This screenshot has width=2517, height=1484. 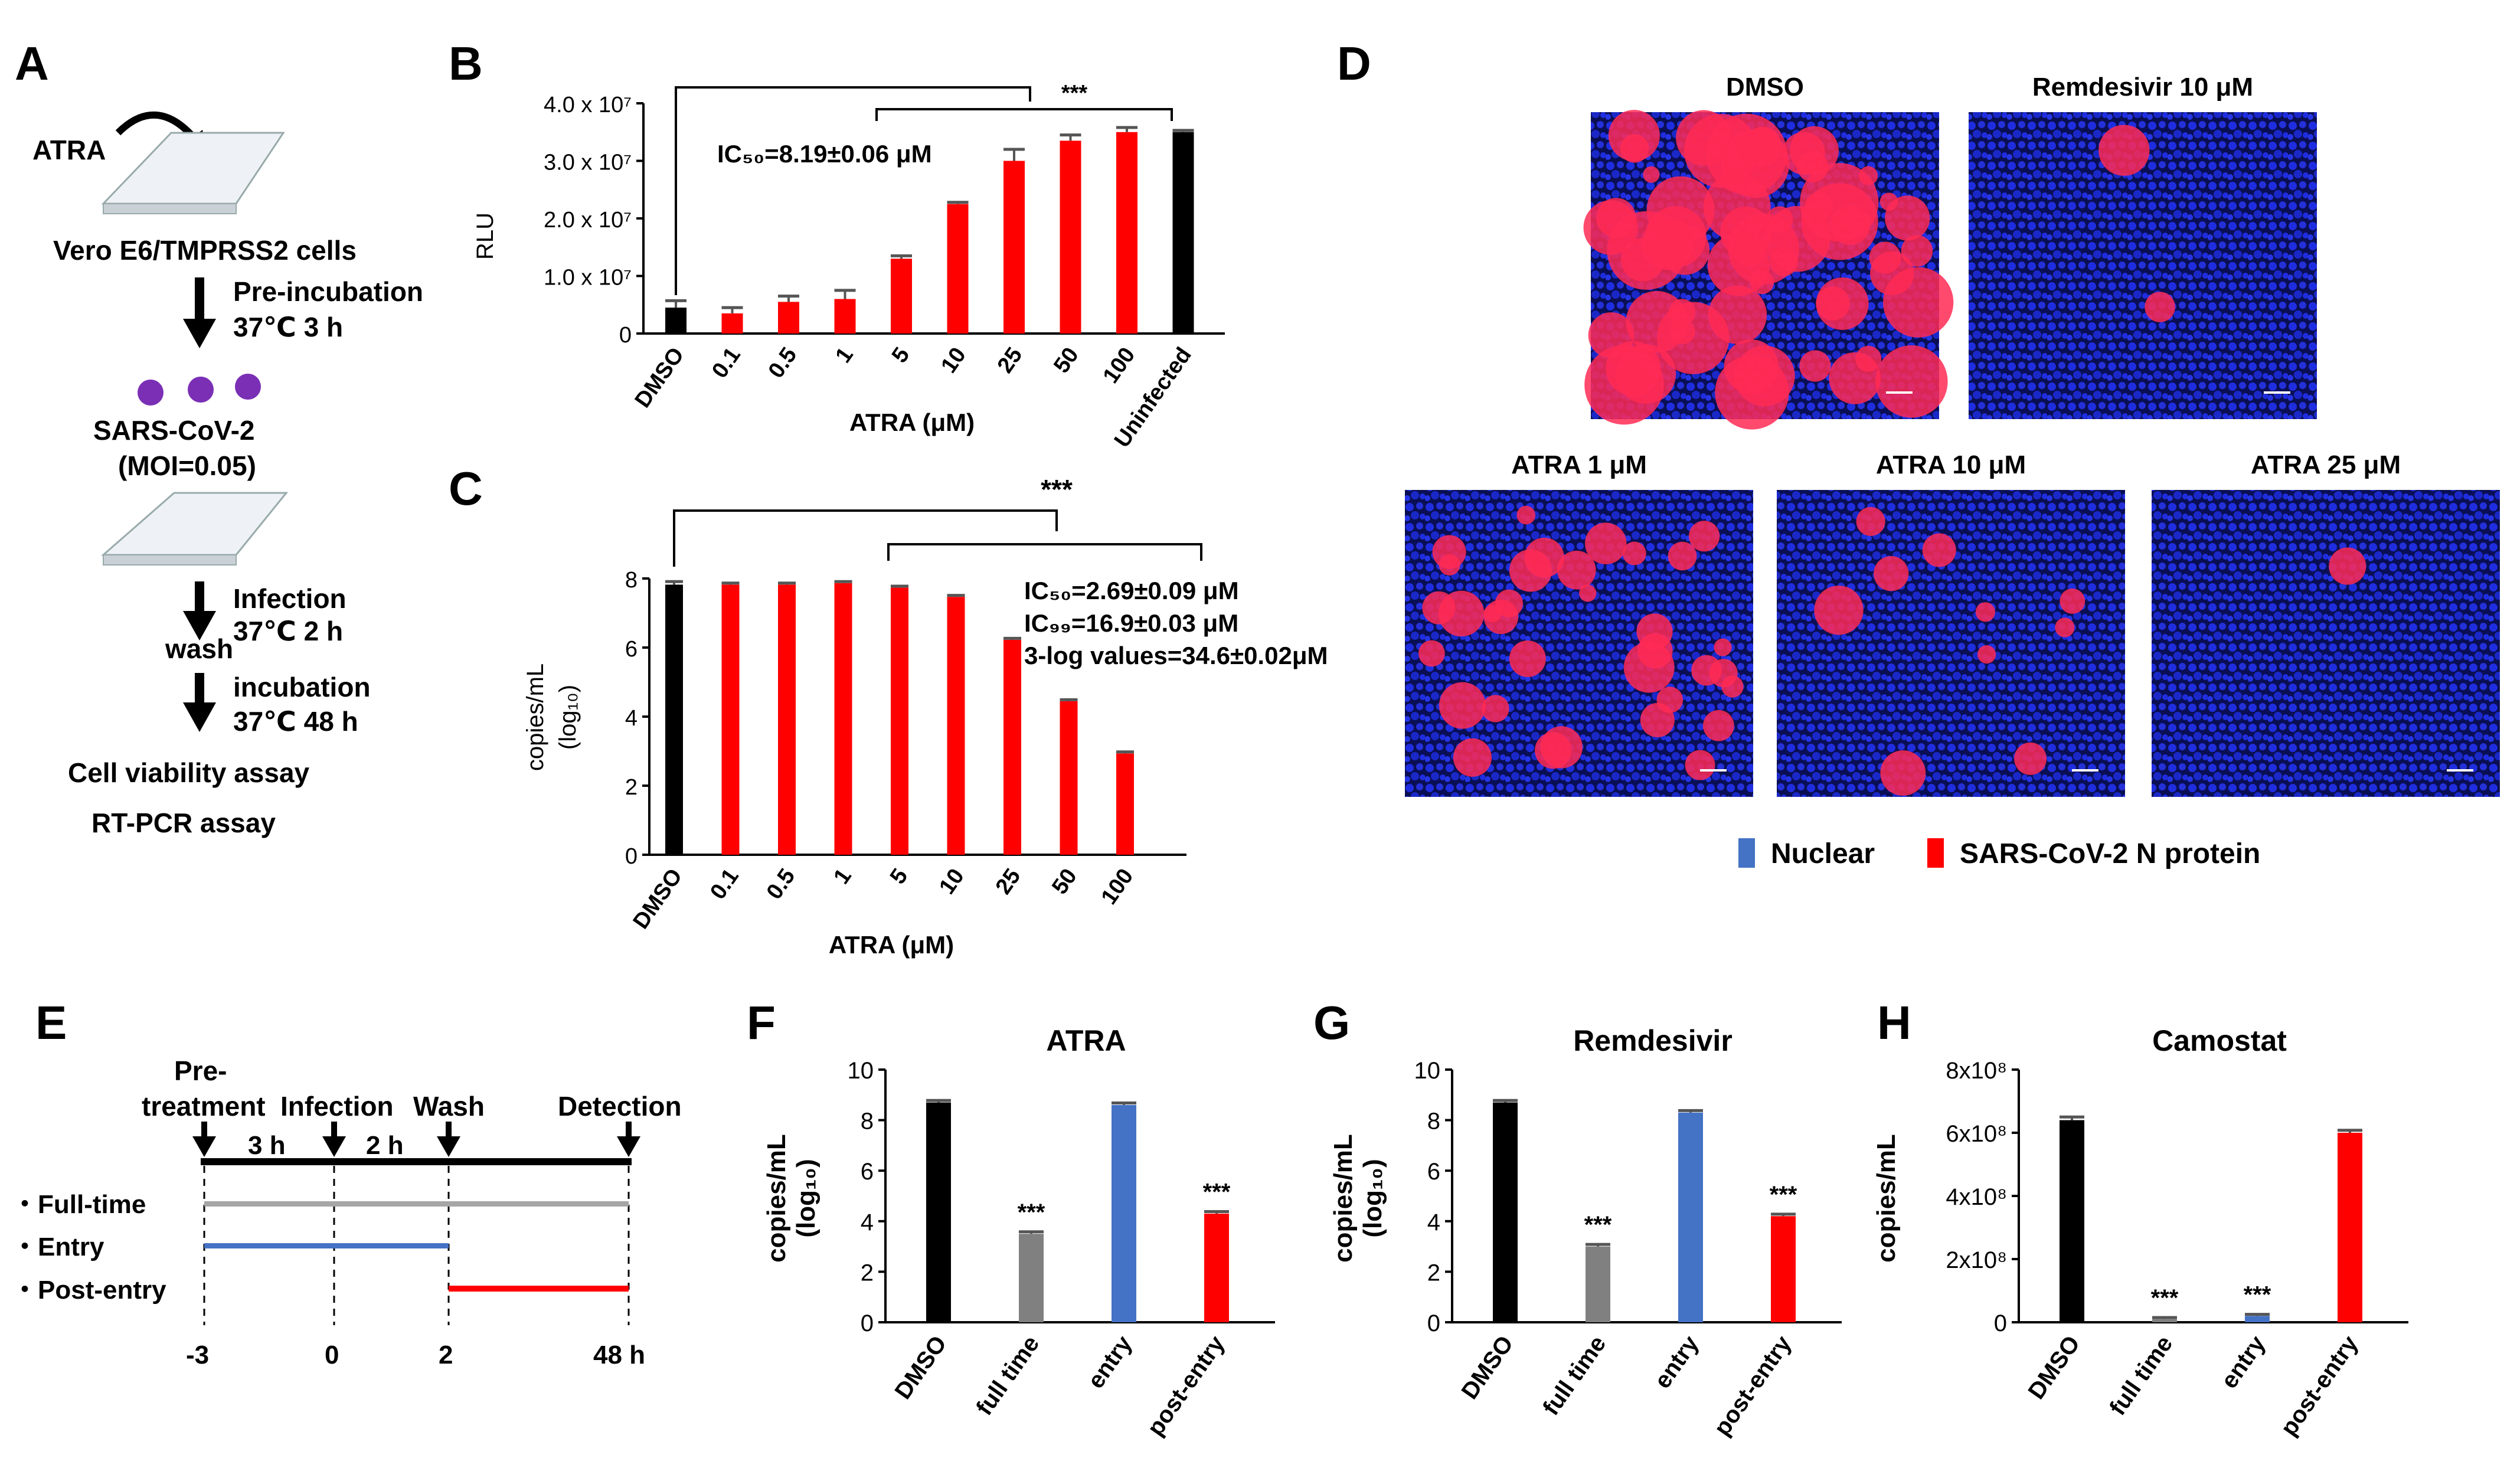 I want to click on bar-entry, so click(x=326, y=1246).